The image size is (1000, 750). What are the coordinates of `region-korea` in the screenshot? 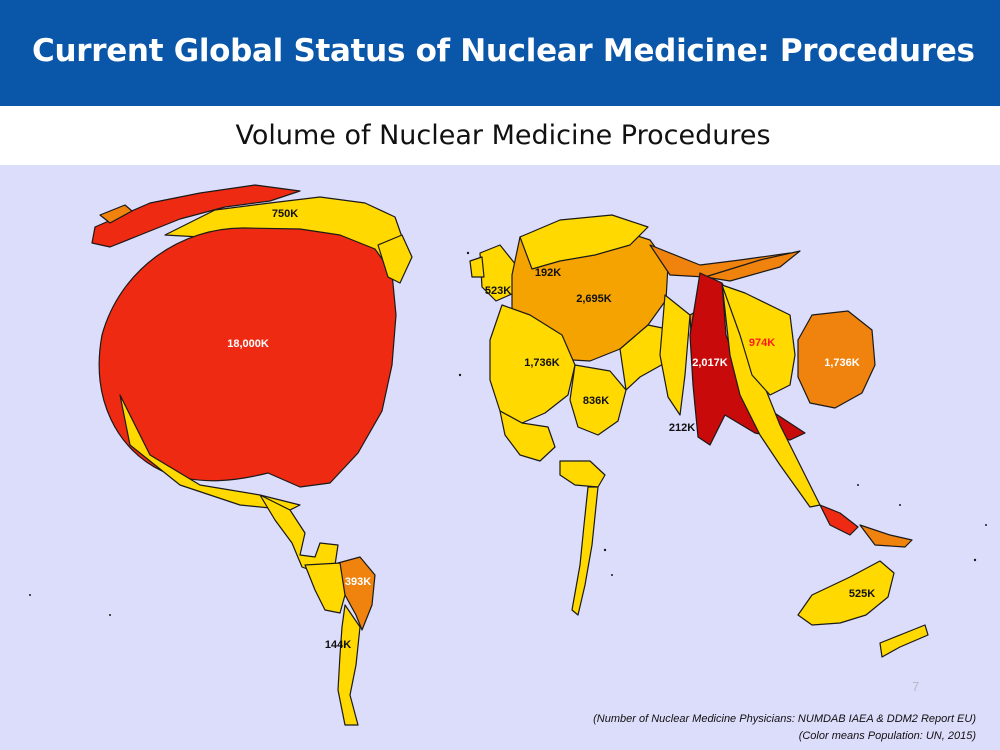 It's located at (758, 340).